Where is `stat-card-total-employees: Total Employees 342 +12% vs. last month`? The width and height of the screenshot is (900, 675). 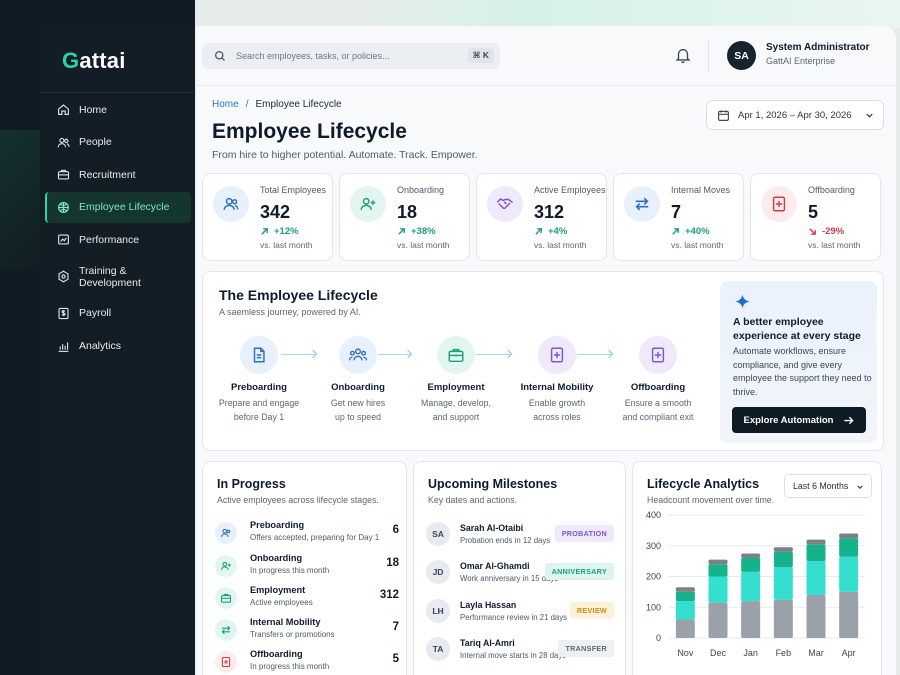
stat-card-total-employees: Total Employees 342 +12% vs. last month is located at coordinates (267, 217).